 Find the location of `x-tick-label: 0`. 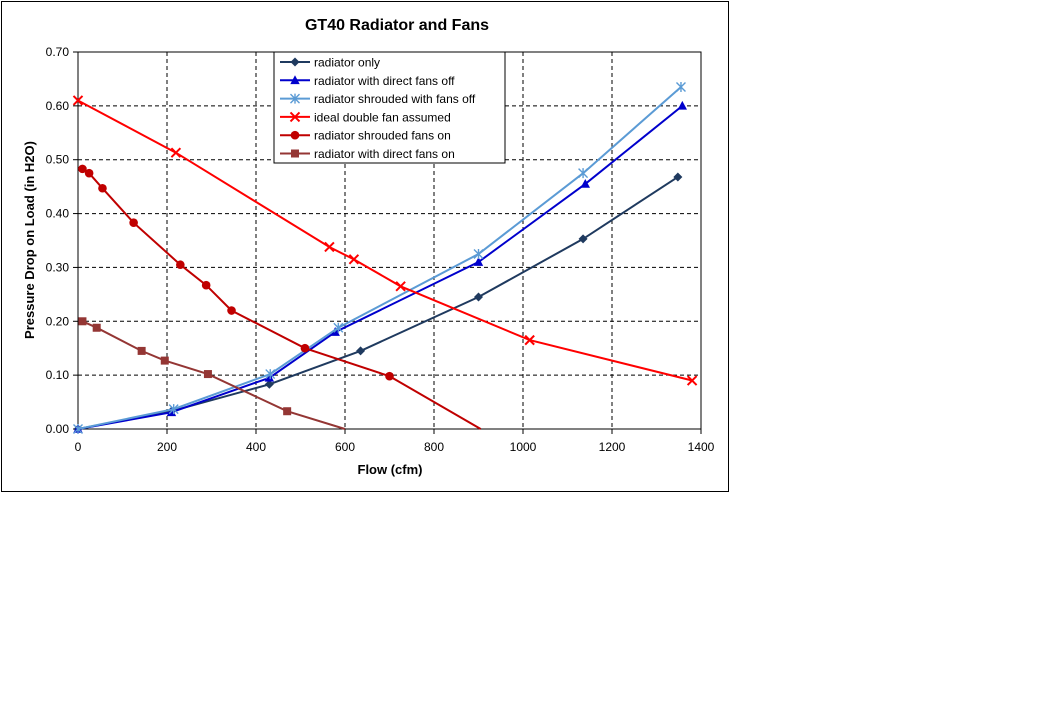

x-tick-label: 0 is located at coordinates (78, 447).